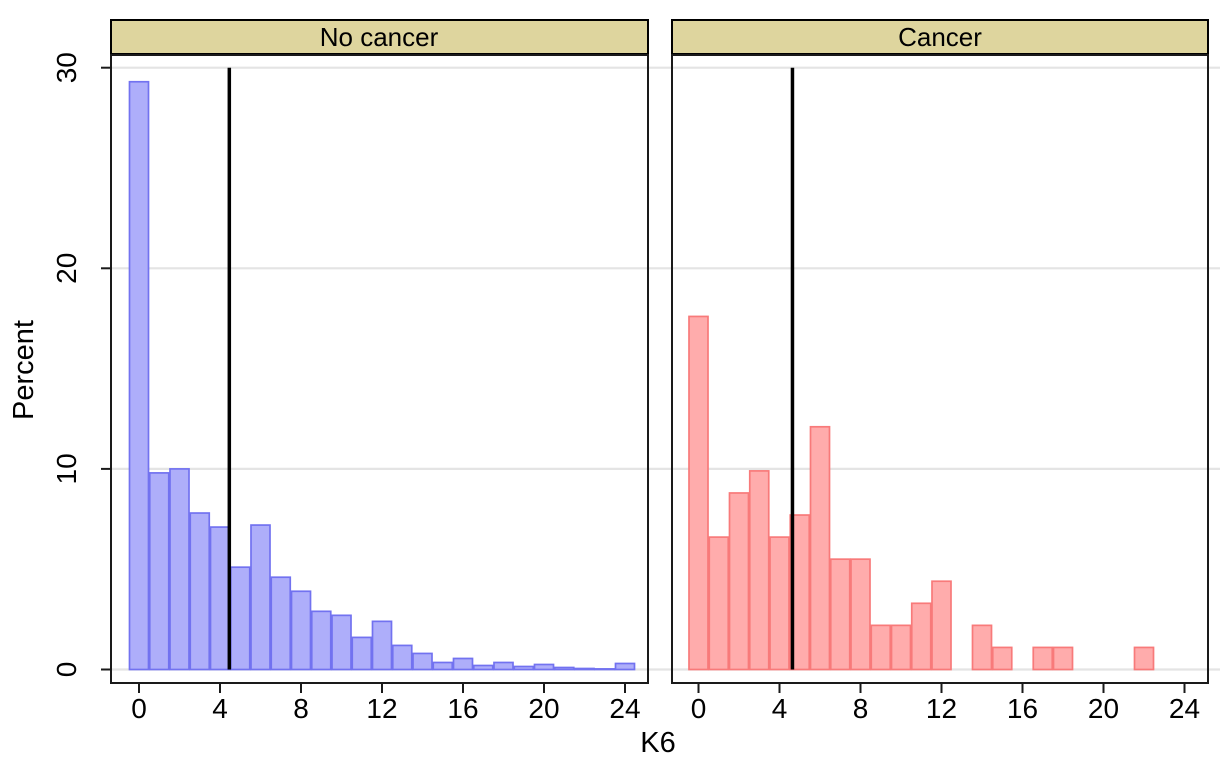  Describe the element at coordinates (66, 268) in the screenshot. I see `y-tick-label: 20` at that location.